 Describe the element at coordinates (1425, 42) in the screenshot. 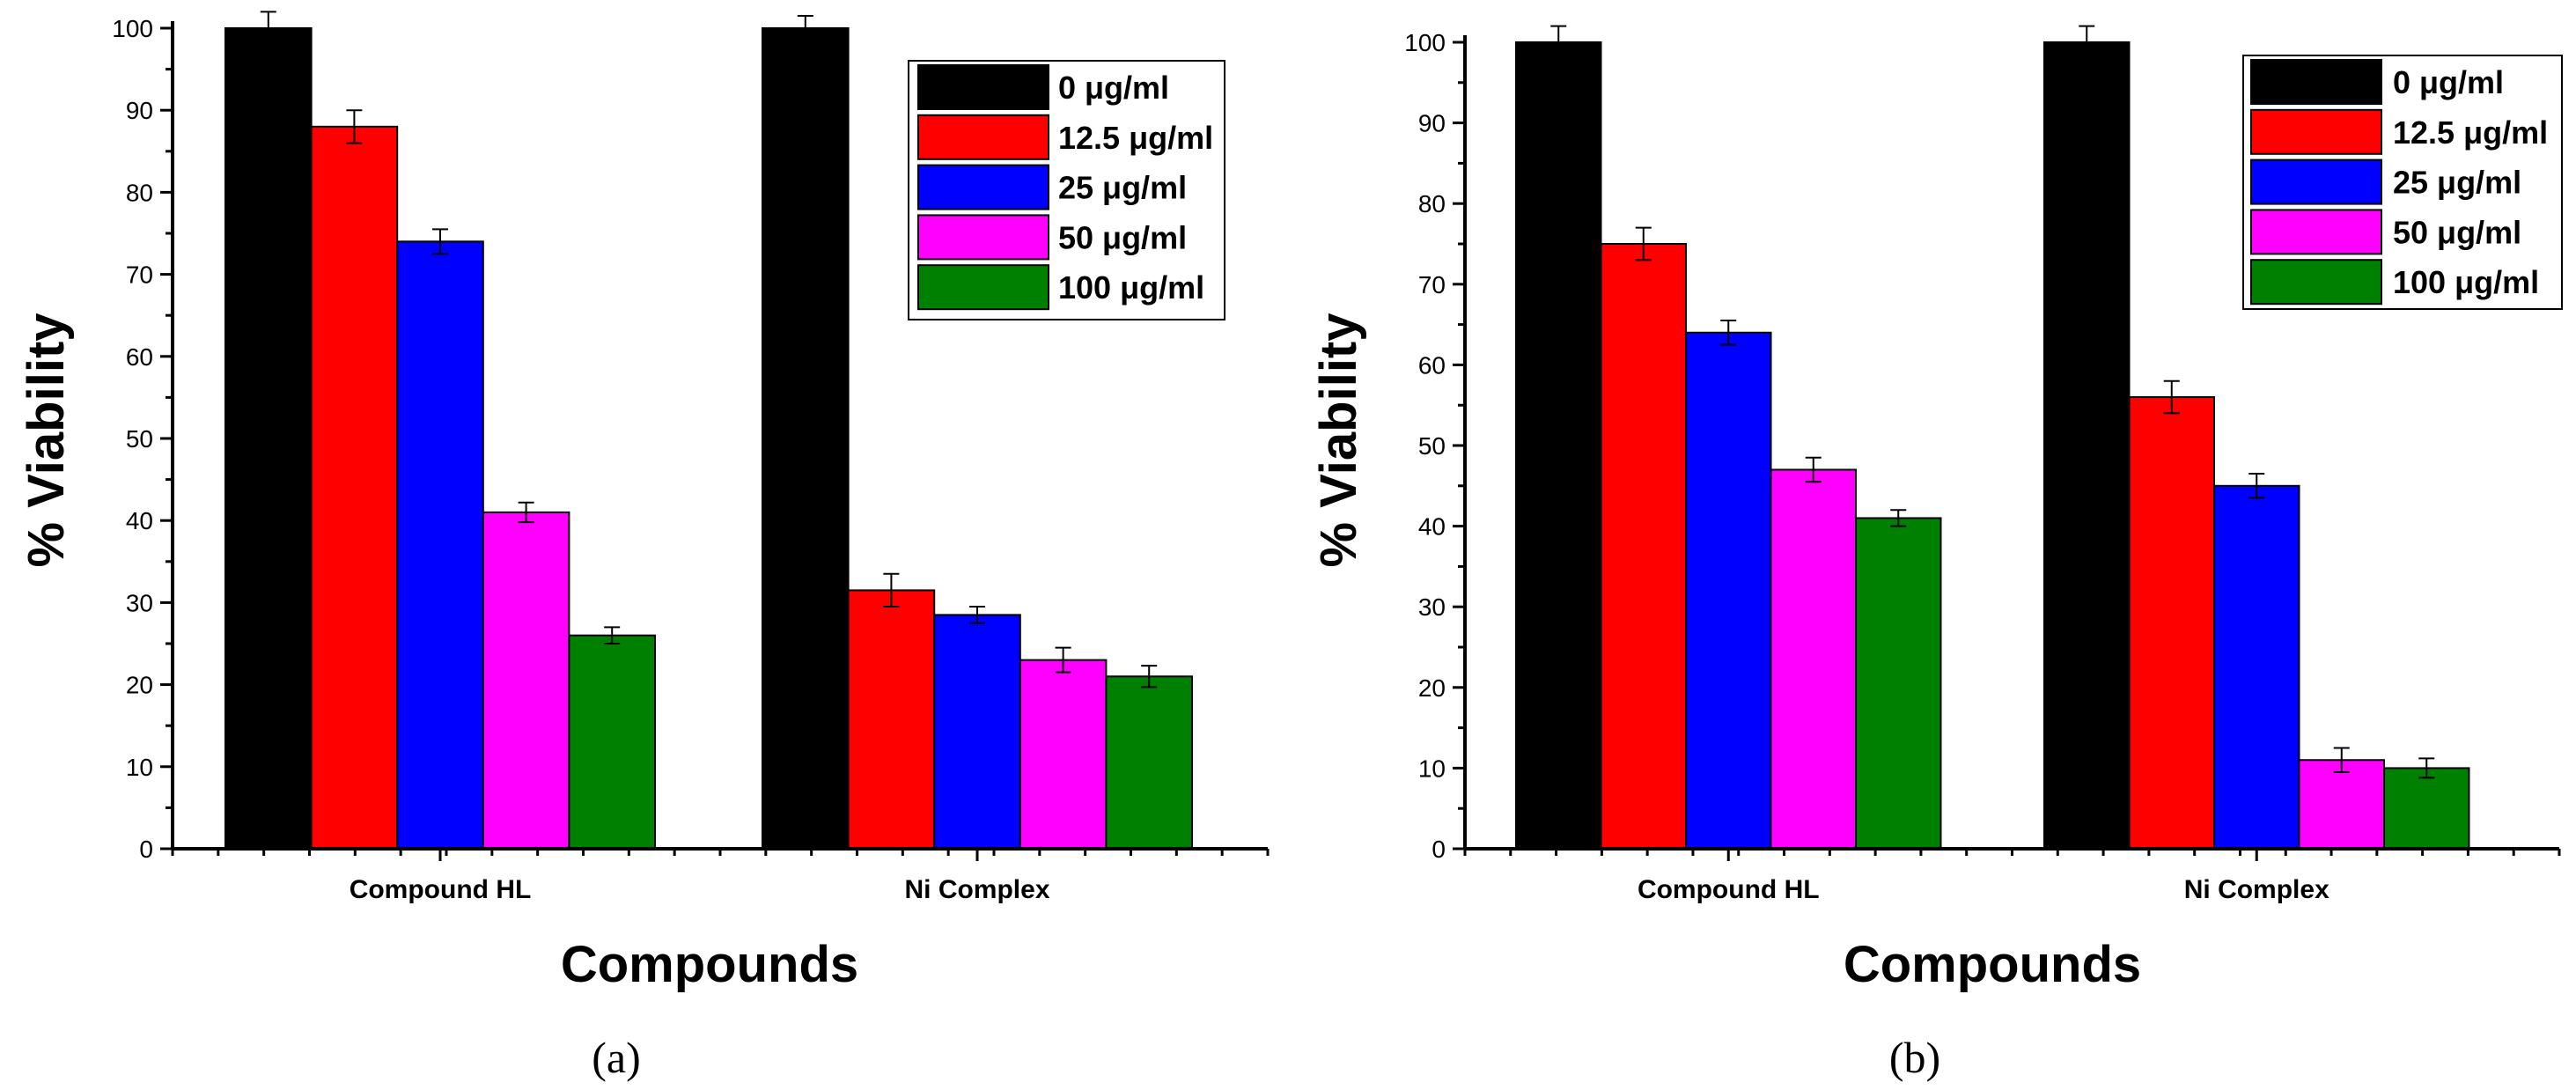

I see `panel-b-ytick-label: 100` at that location.